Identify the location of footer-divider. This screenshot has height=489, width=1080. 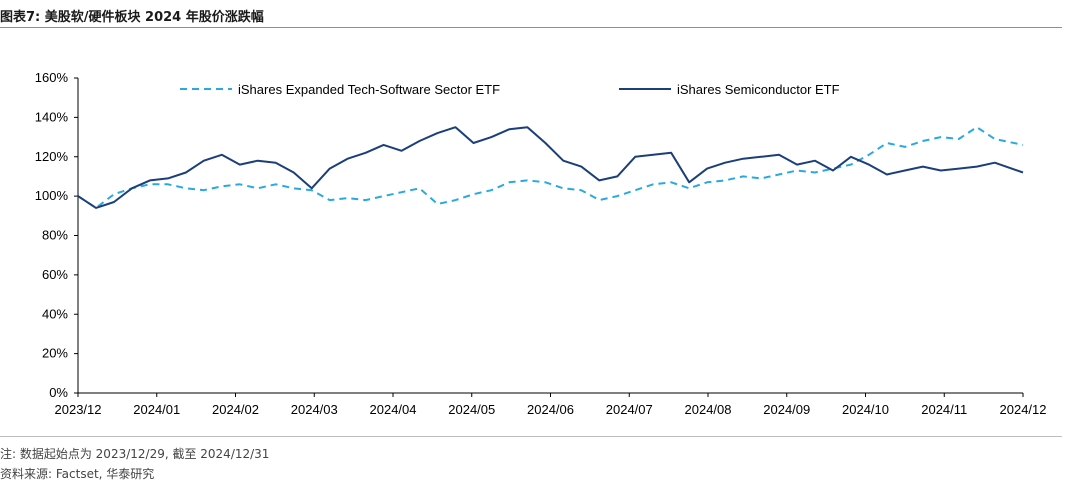
(531, 436).